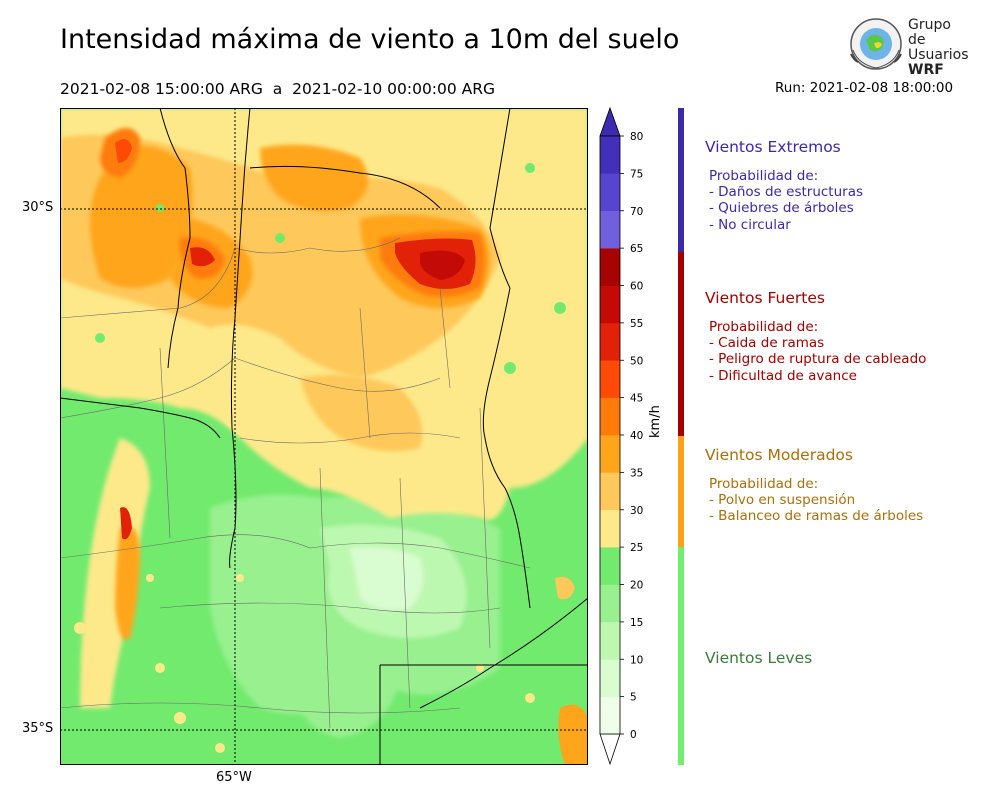  I want to click on legend-line: - Quiebres de árboles, so click(781, 208).